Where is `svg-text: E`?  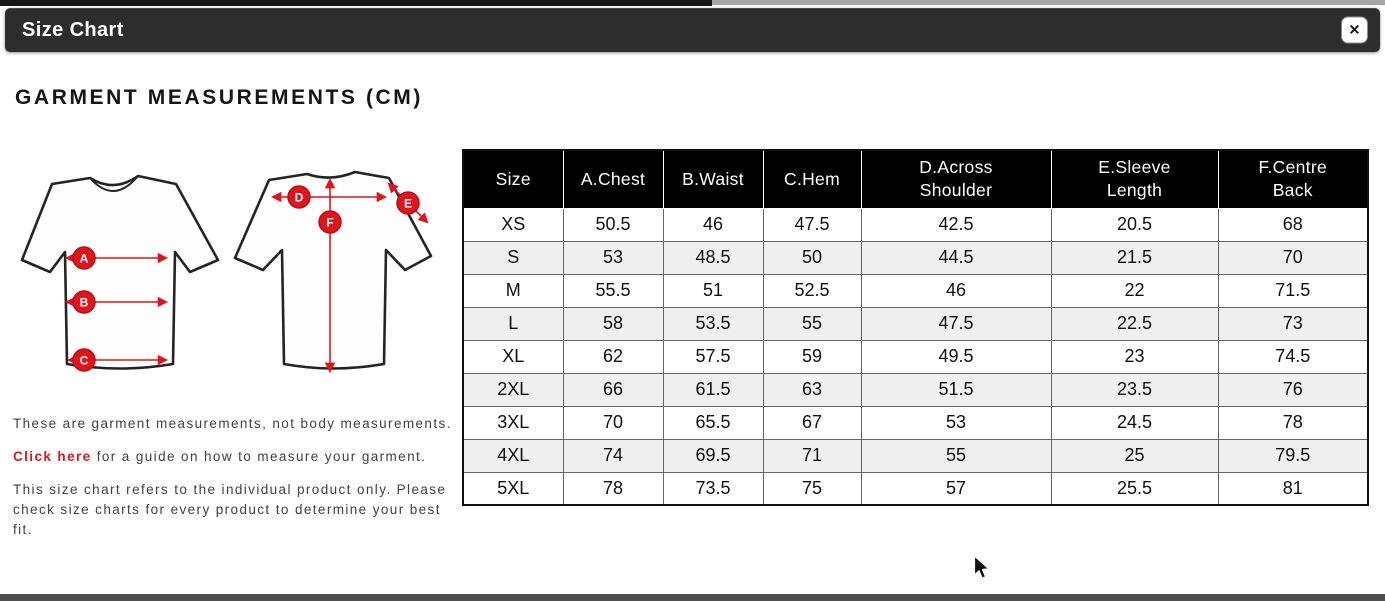 svg-text: E is located at coordinates (408, 204).